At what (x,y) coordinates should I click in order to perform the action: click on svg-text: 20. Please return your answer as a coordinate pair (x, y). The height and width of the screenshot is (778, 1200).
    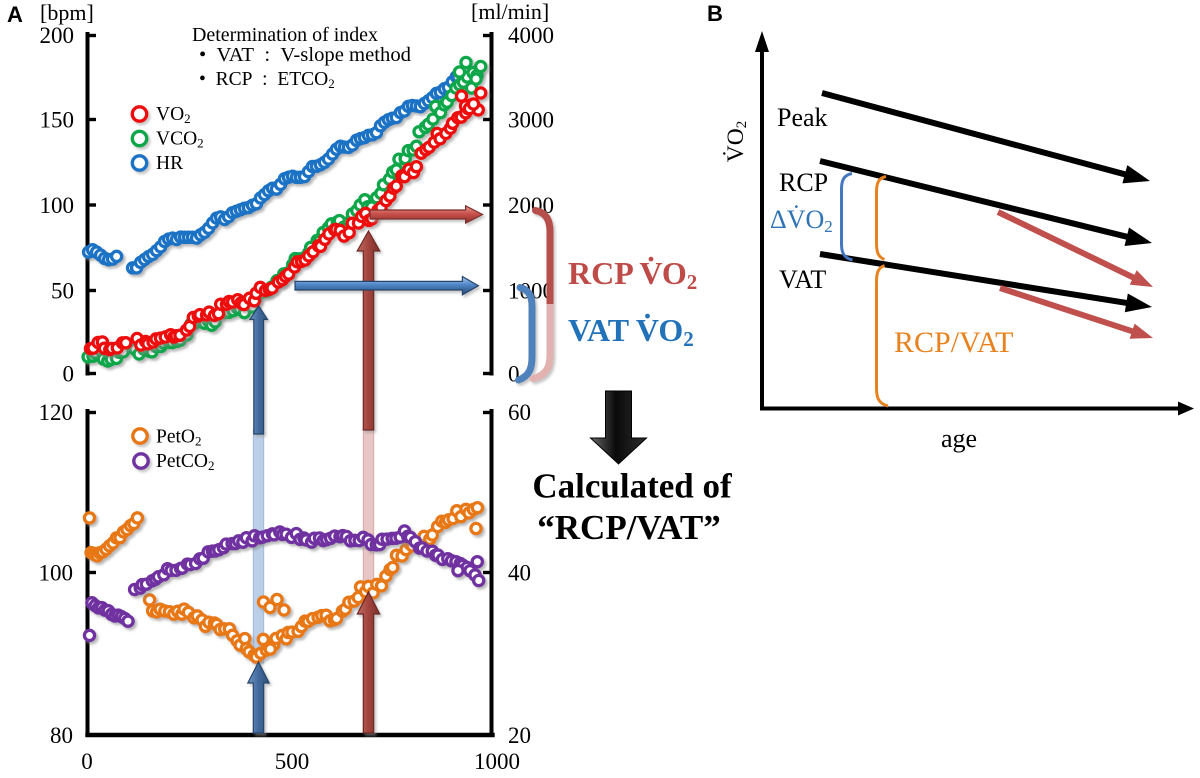
    Looking at the image, I should click on (519, 735).